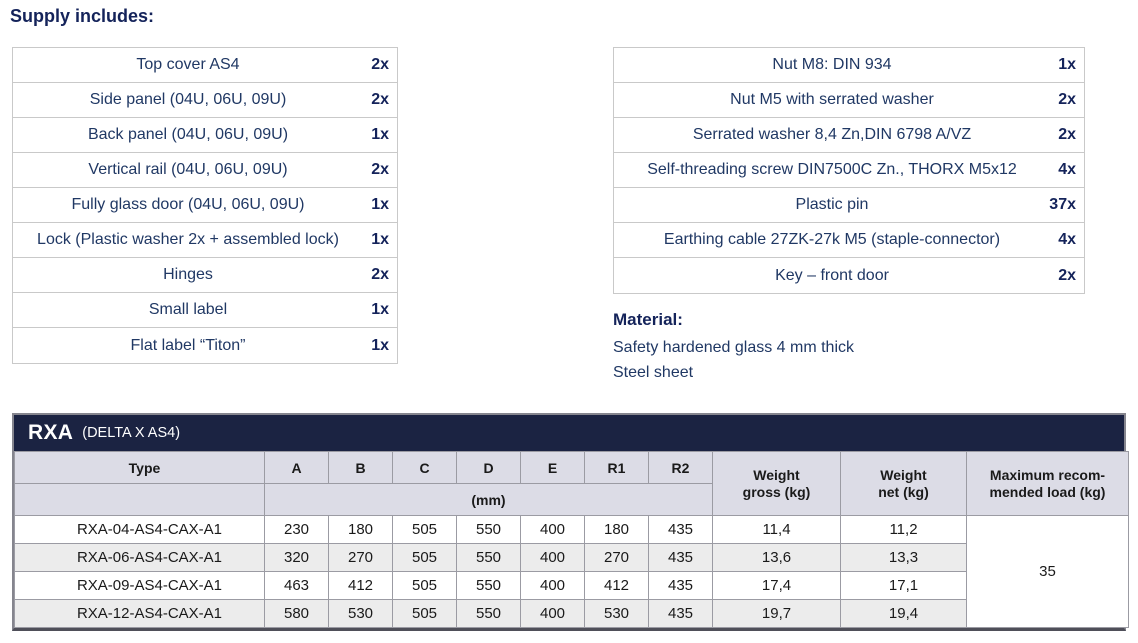  What do you see at coordinates (903, 585) in the screenshot?
I see `cell-weight-net: 17,1` at bounding box center [903, 585].